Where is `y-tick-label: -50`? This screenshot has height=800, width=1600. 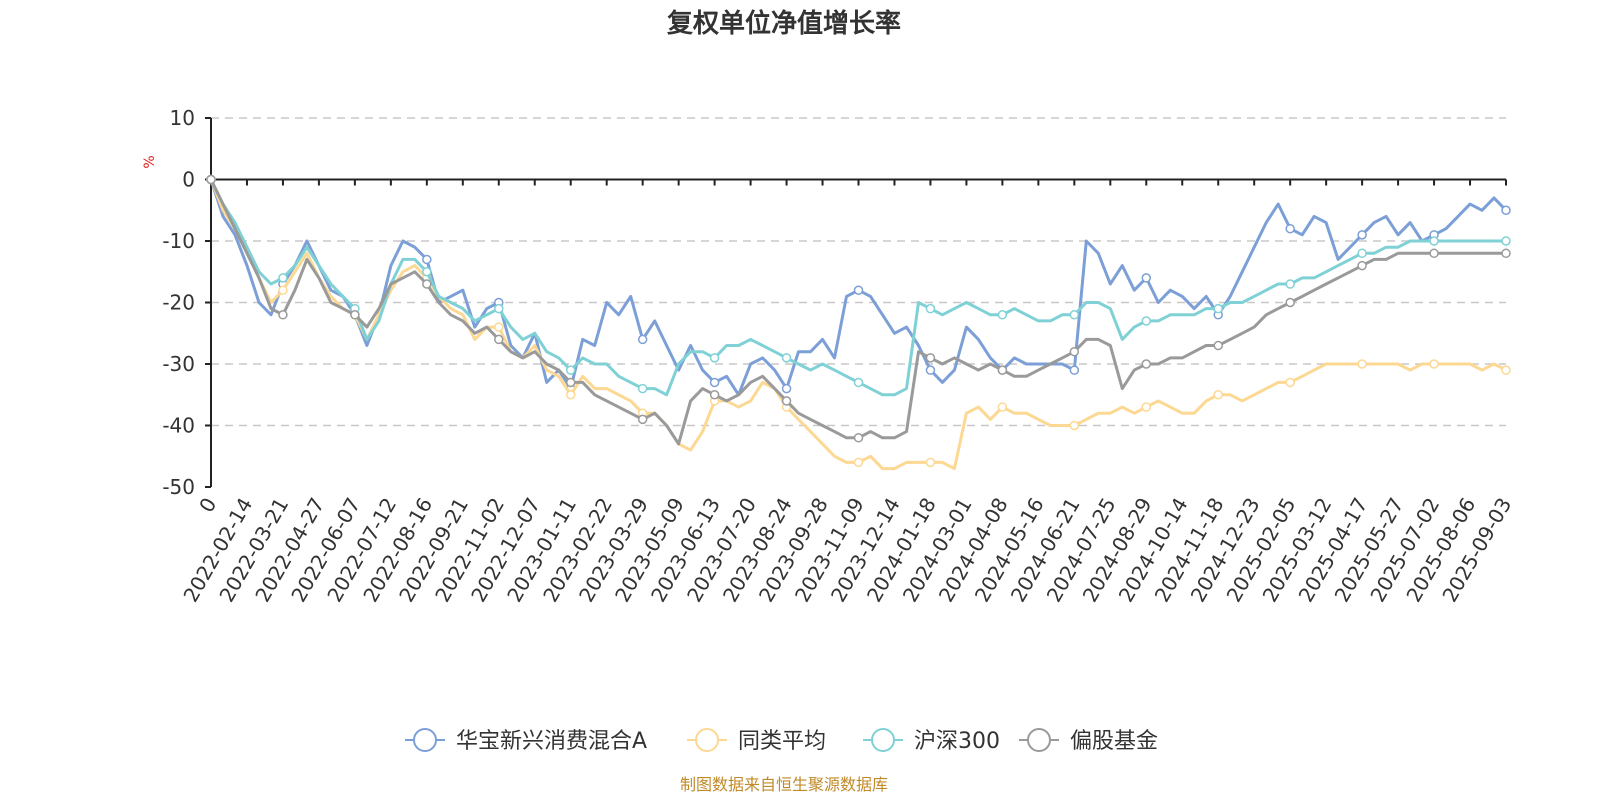
y-tick-label: -50 is located at coordinates (178, 487).